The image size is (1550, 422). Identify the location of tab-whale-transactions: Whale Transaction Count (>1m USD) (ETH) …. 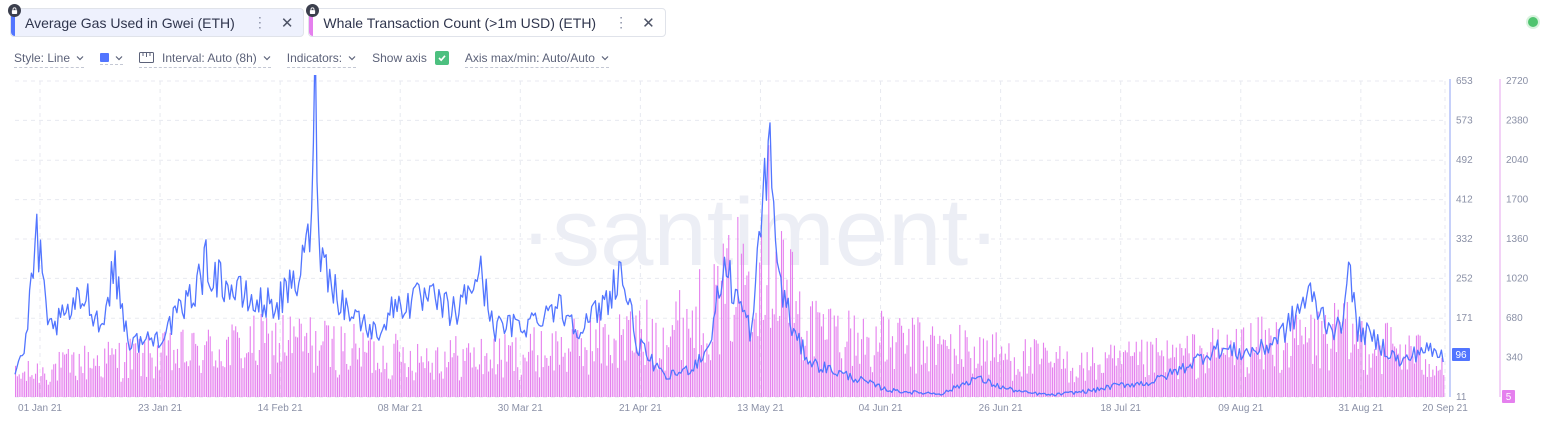
(486, 20).